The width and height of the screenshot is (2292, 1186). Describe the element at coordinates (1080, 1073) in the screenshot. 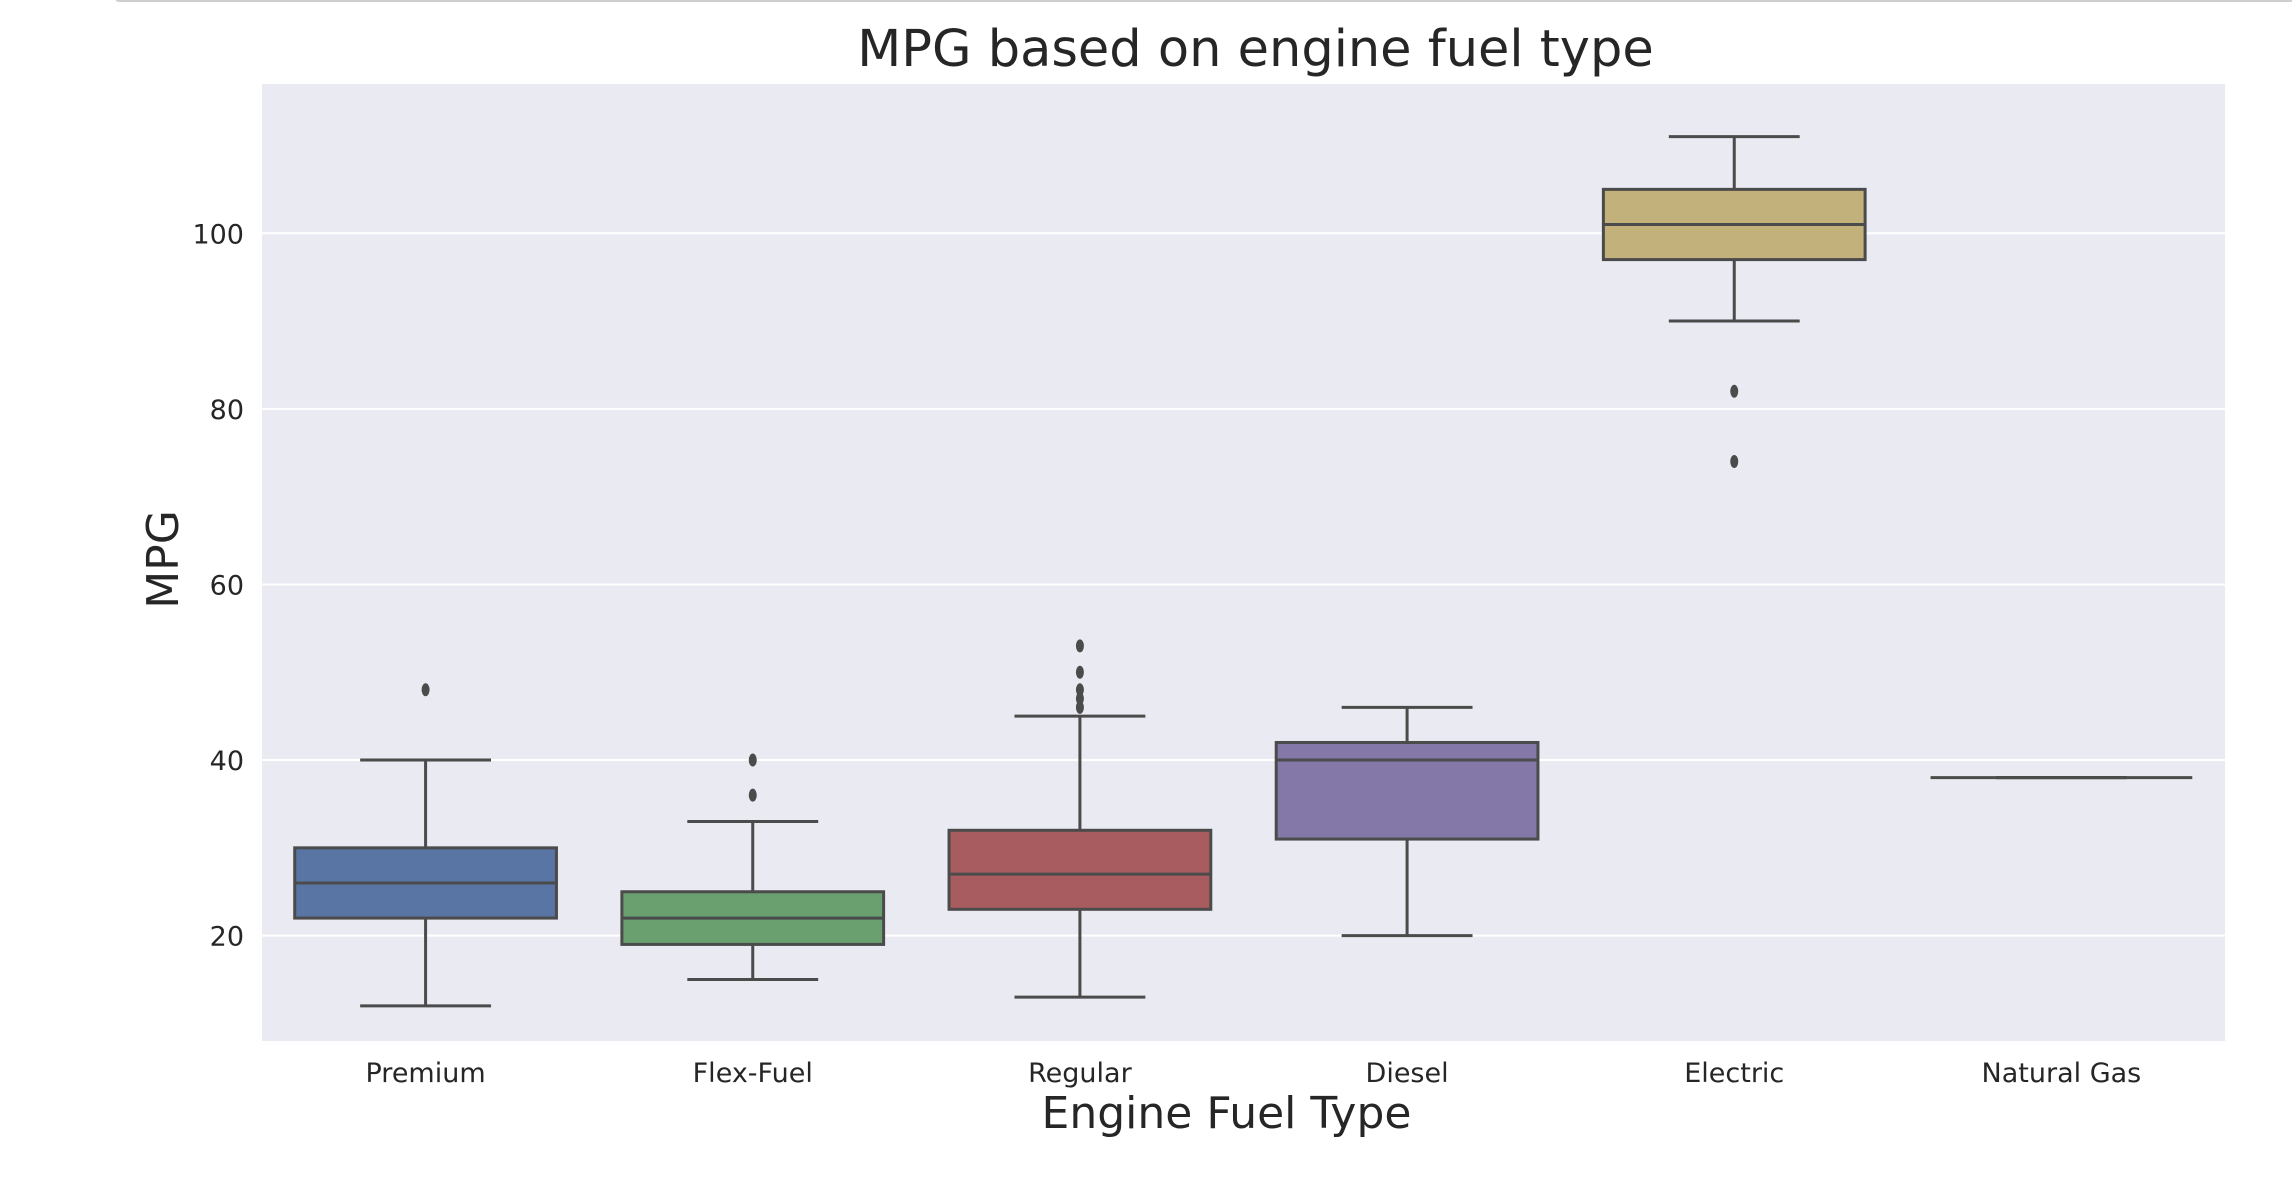

I see `x-tick-label-regular: Regular` at that location.